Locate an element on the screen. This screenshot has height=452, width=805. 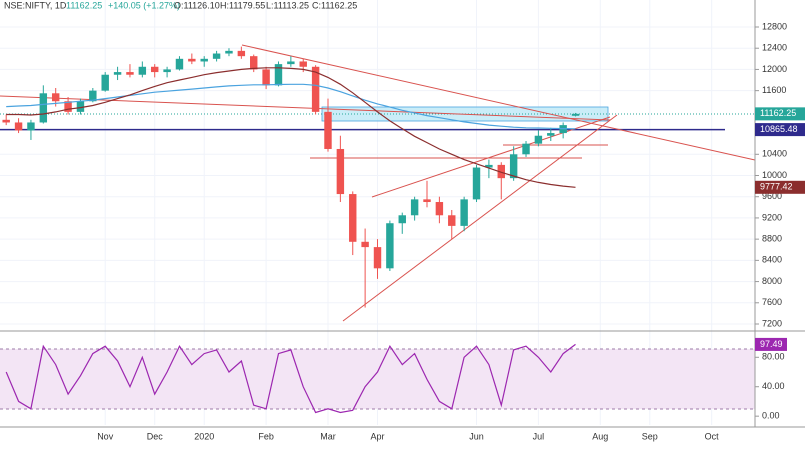
price-label: 9777.42 is located at coordinates (776, 187).